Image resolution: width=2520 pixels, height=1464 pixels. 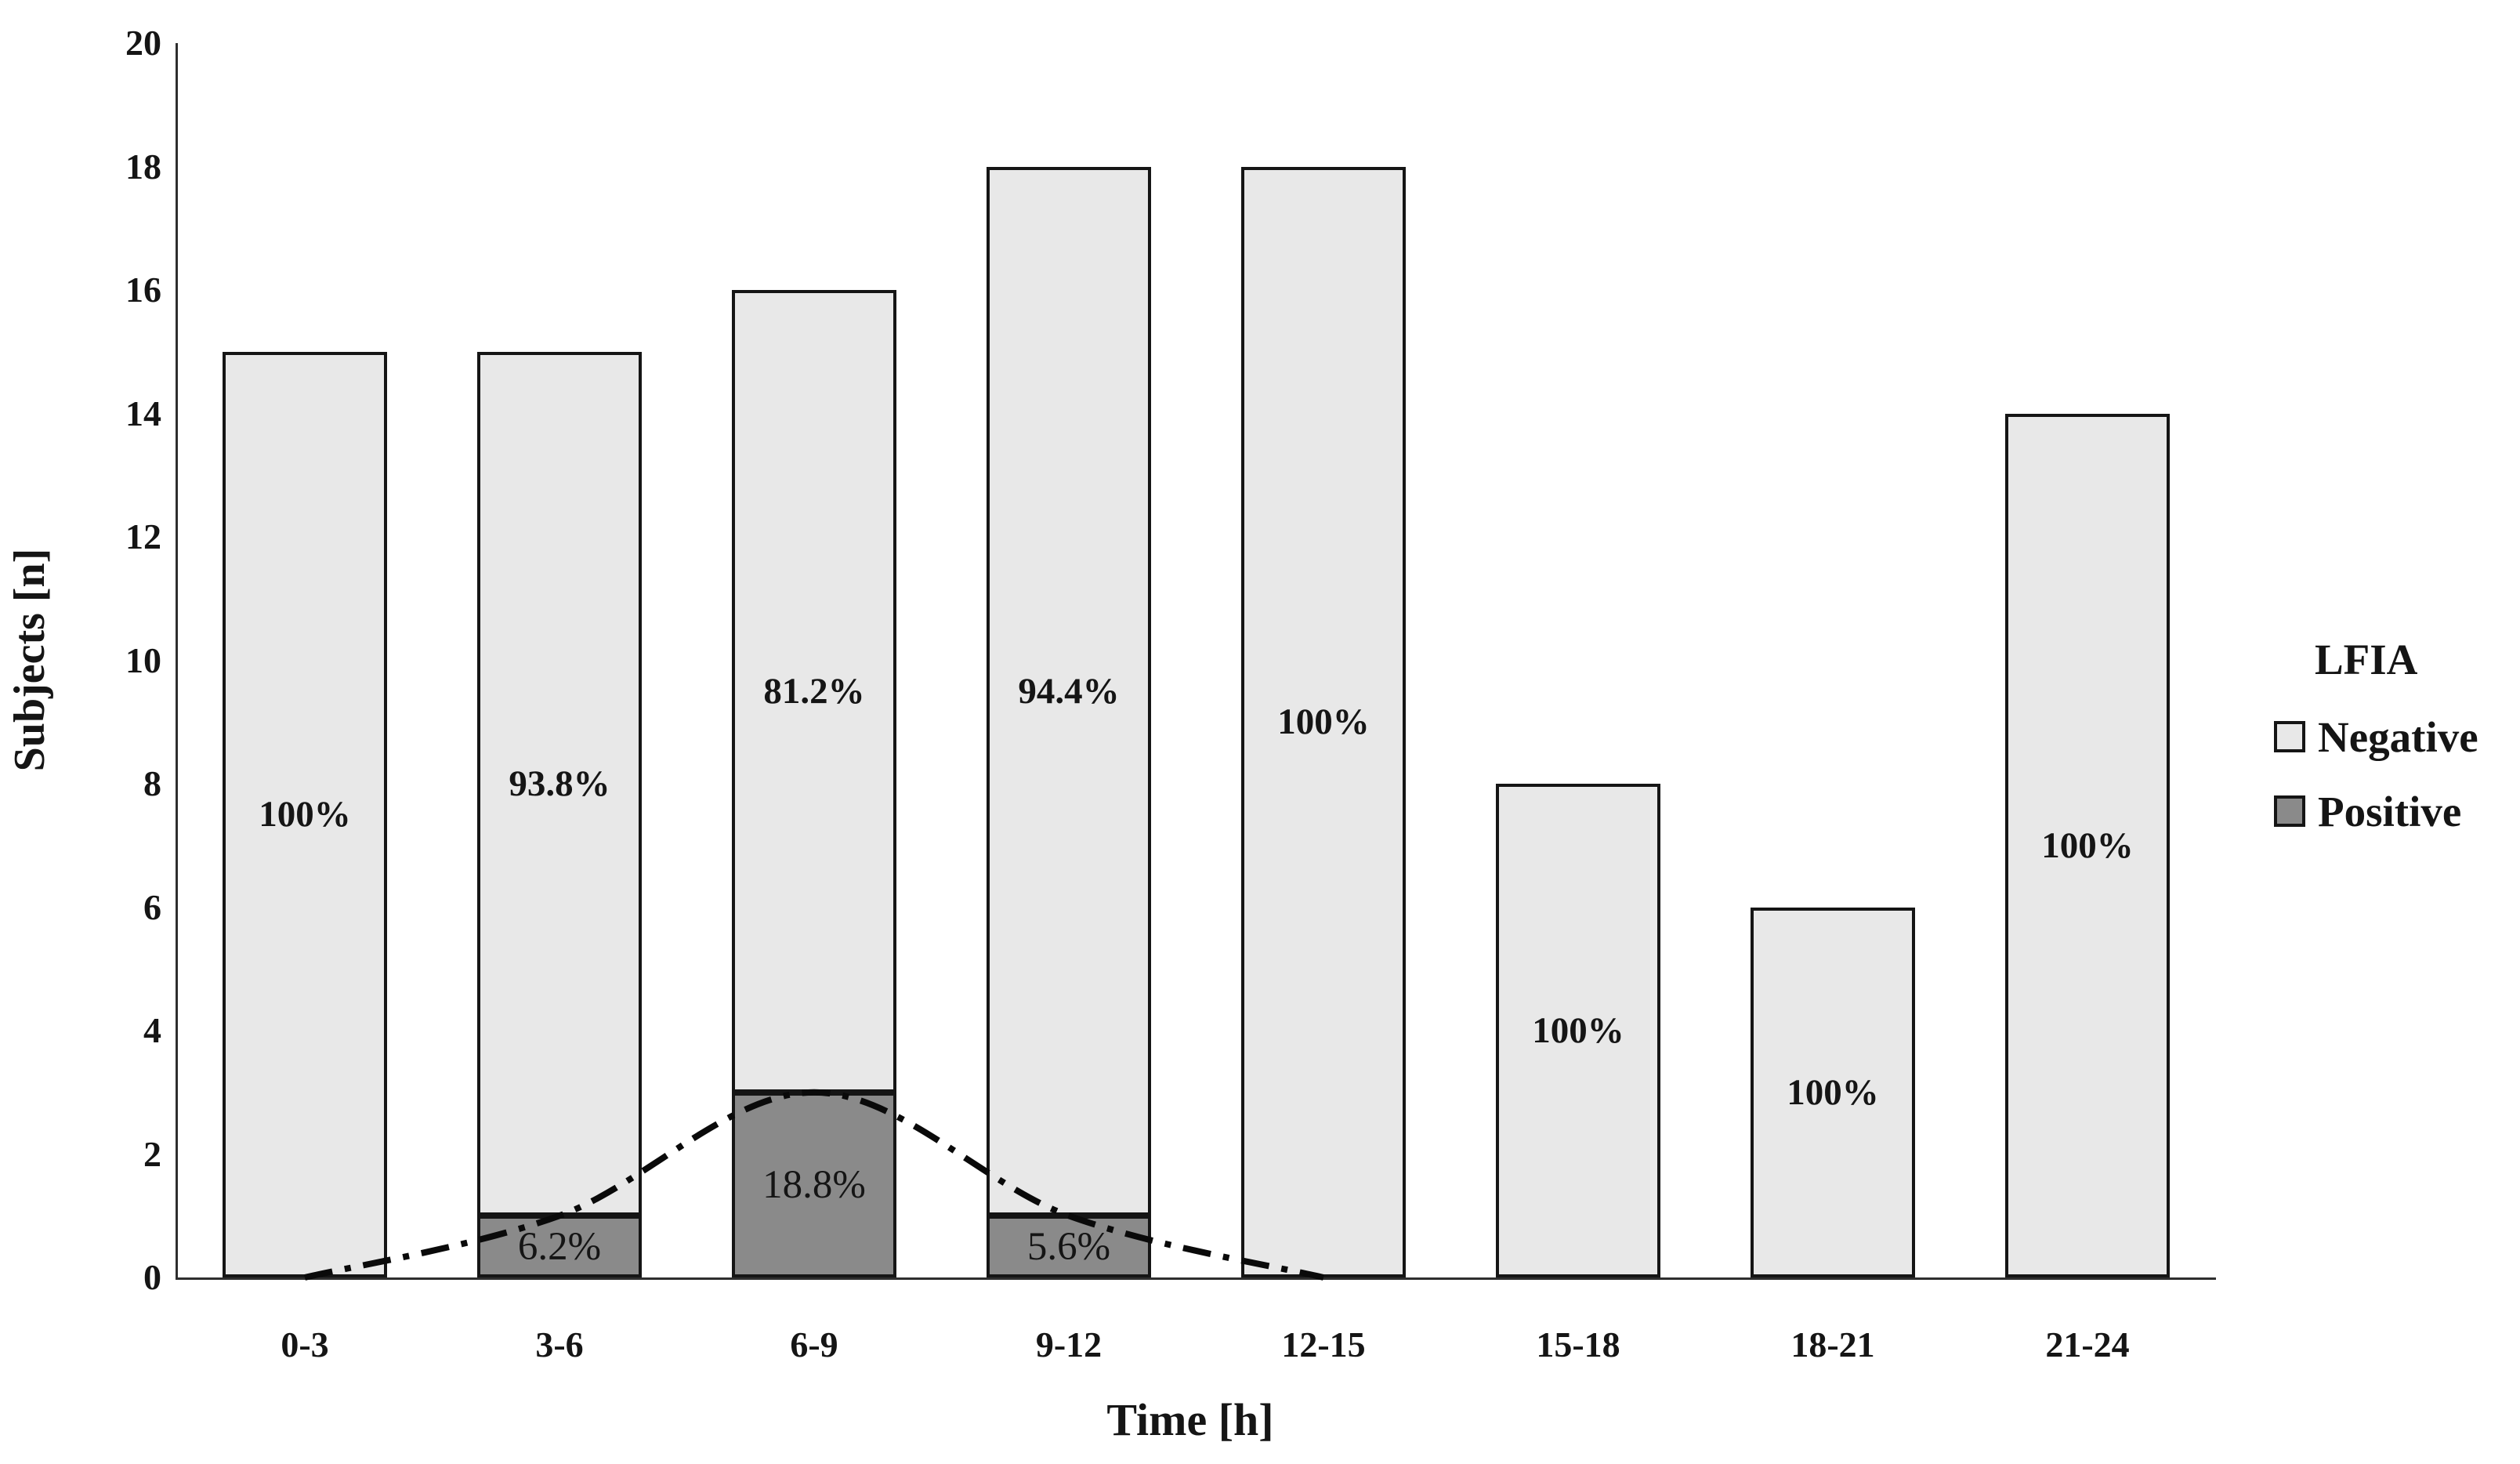 What do you see at coordinates (1578, 1344) in the screenshot?
I see `x-tick-label: 15-18` at bounding box center [1578, 1344].